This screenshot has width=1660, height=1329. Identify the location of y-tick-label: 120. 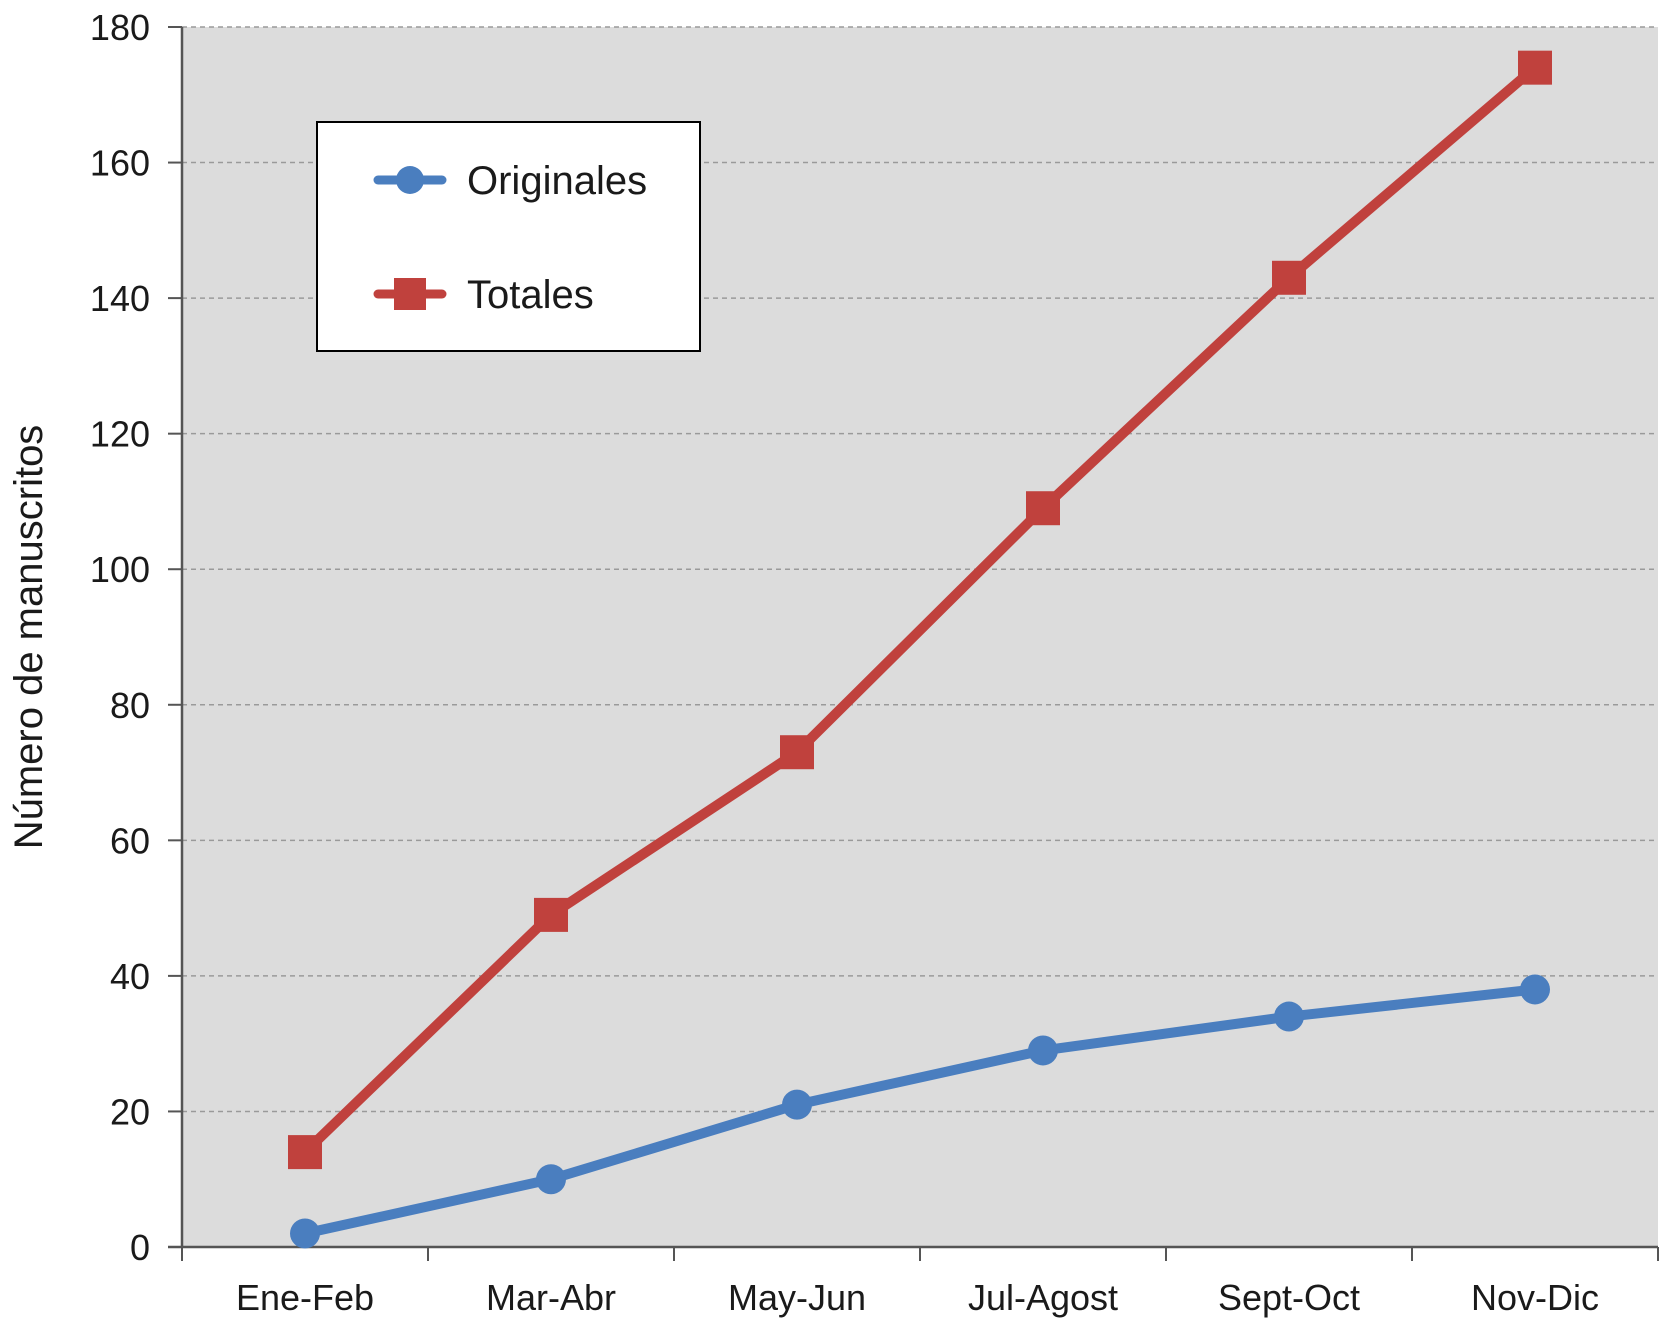
(120, 434).